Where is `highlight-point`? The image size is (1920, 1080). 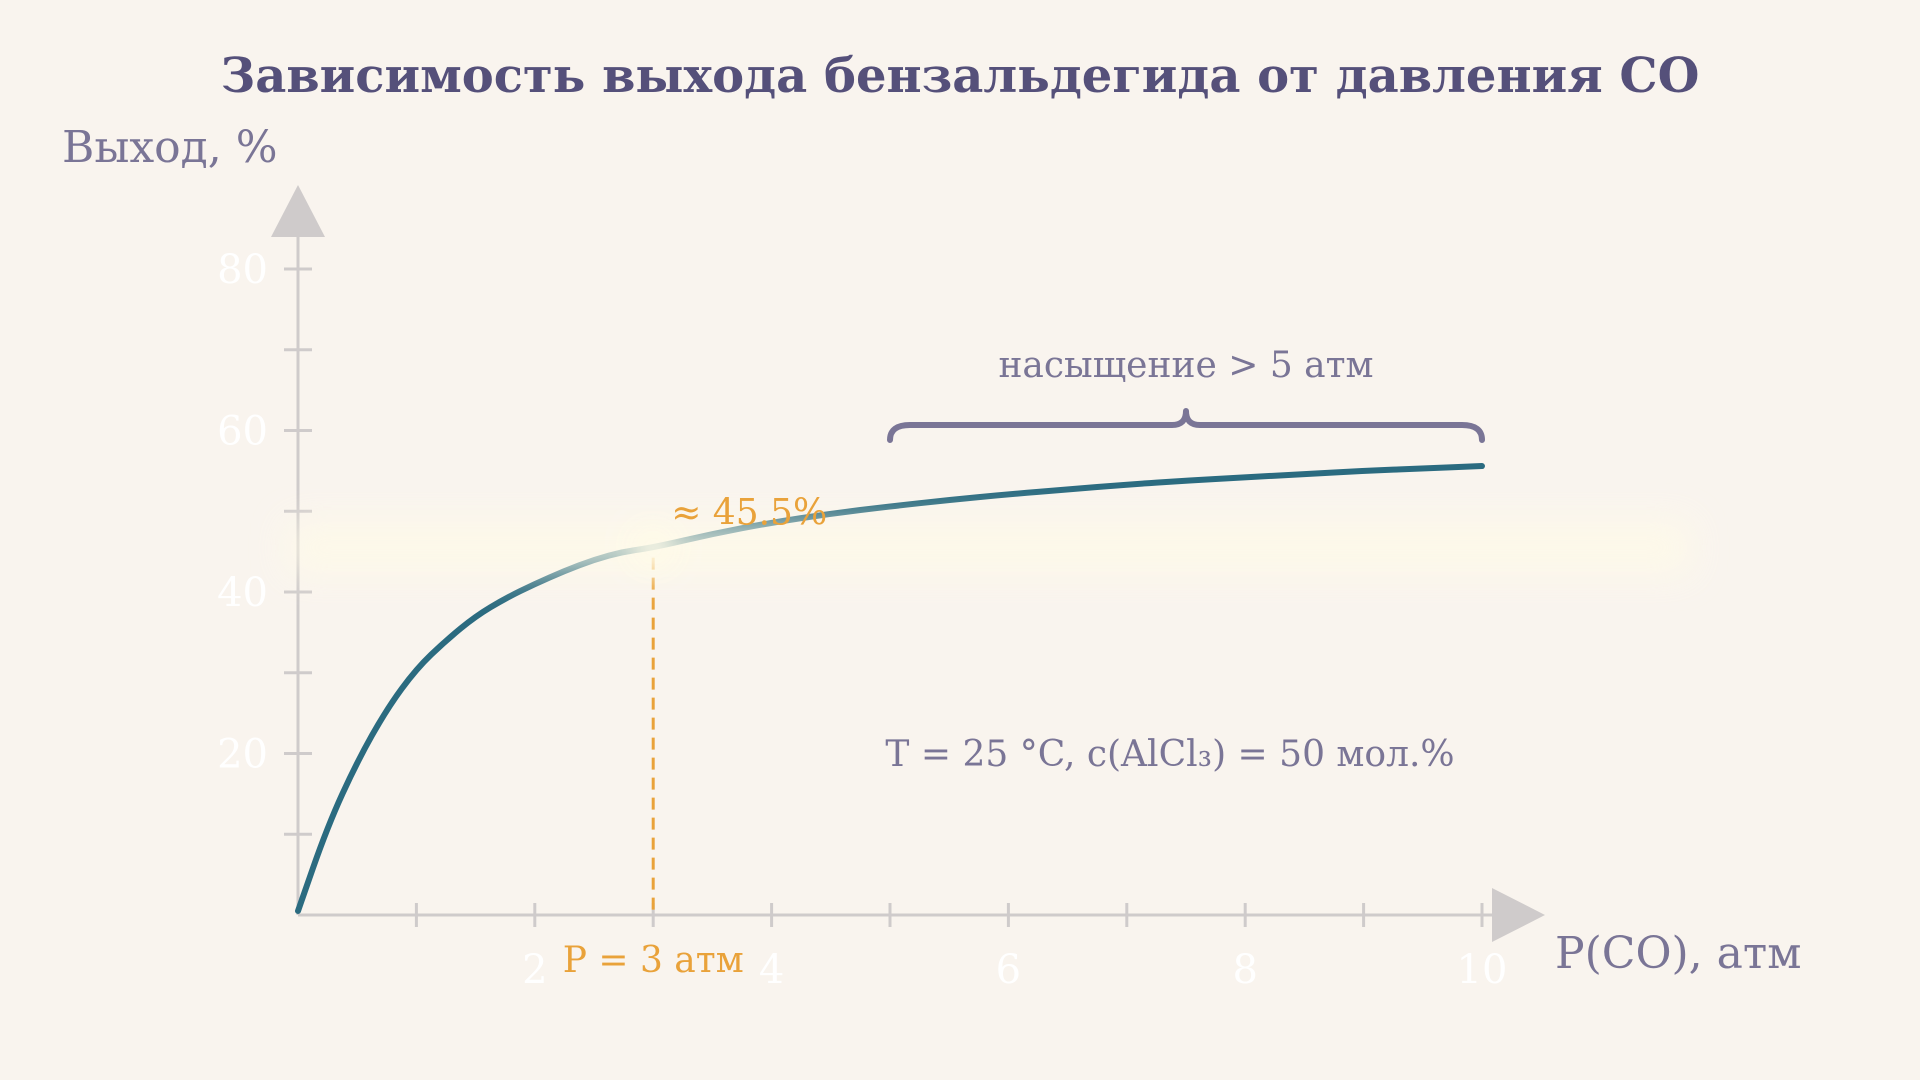 highlight-point is located at coordinates (653, 547).